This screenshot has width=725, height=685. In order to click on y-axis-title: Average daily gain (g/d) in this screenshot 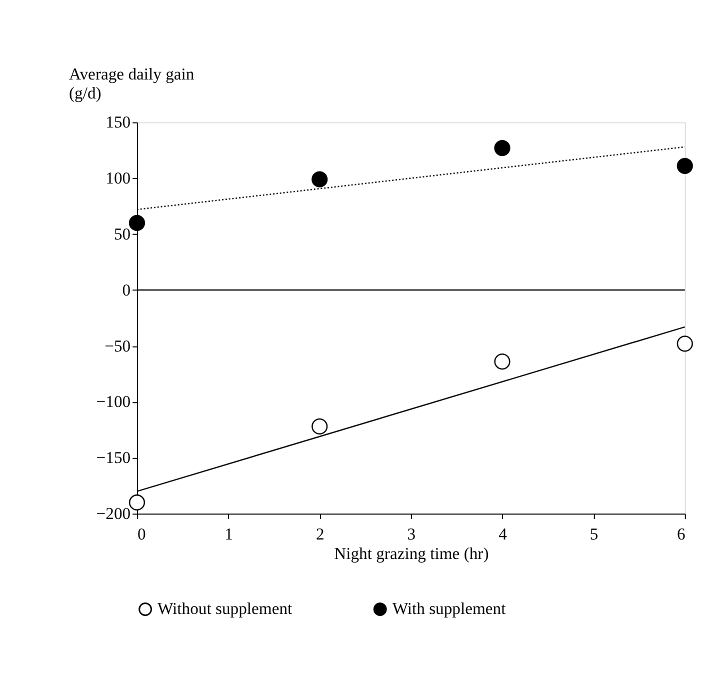, I will do `click(131, 83)`.